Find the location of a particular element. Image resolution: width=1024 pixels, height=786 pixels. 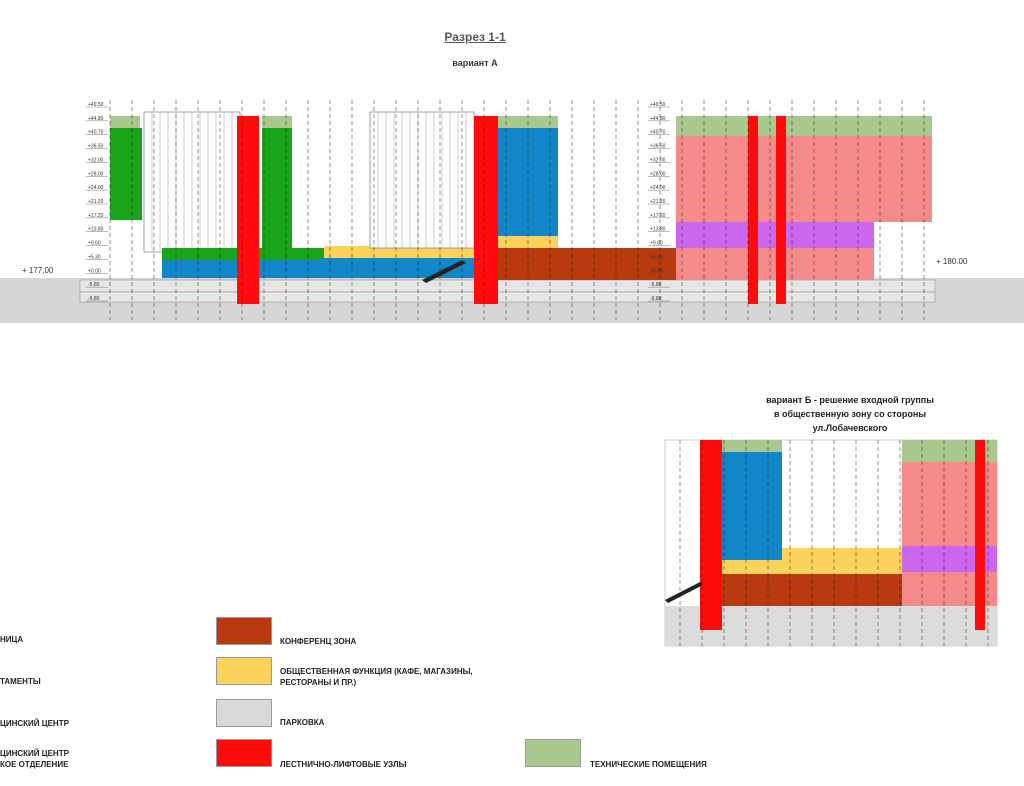

legend-swatch-conference is located at coordinates (244, 631).